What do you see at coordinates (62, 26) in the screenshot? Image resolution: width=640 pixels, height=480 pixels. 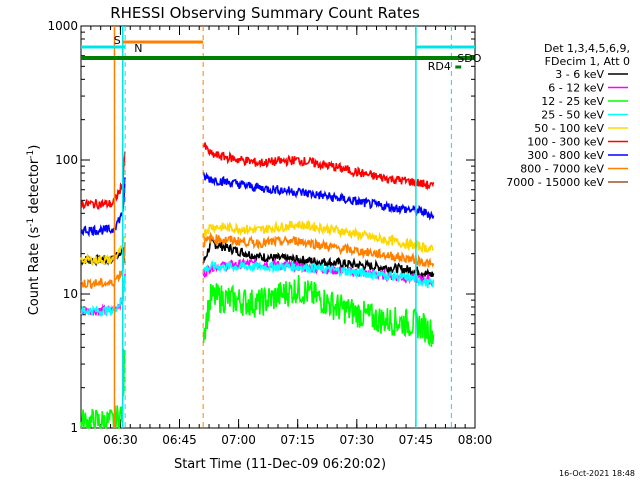 I see `y-tick-label: 1000` at bounding box center [62, 26].